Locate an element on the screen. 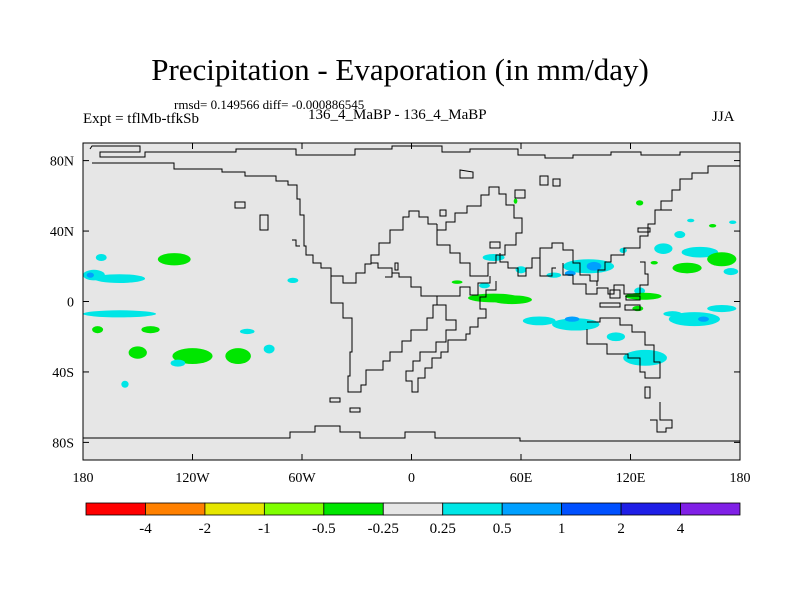 The image size is (800, 600). x-tick-label: 60W is located at coordinates (302, 478).